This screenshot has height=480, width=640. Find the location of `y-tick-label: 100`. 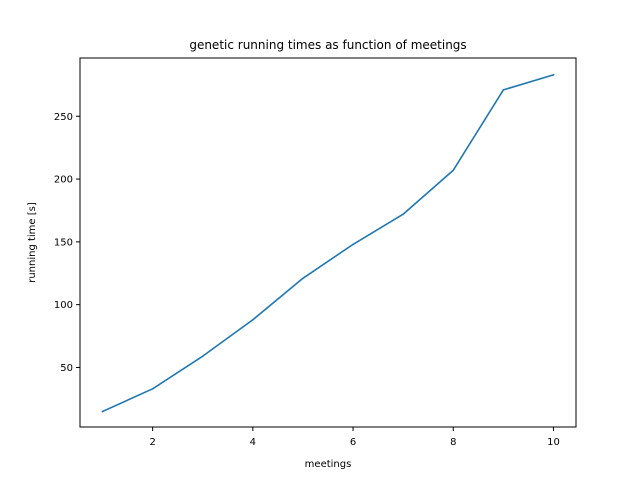

y-tick-label: 100 is located at coordinates (63, 305).